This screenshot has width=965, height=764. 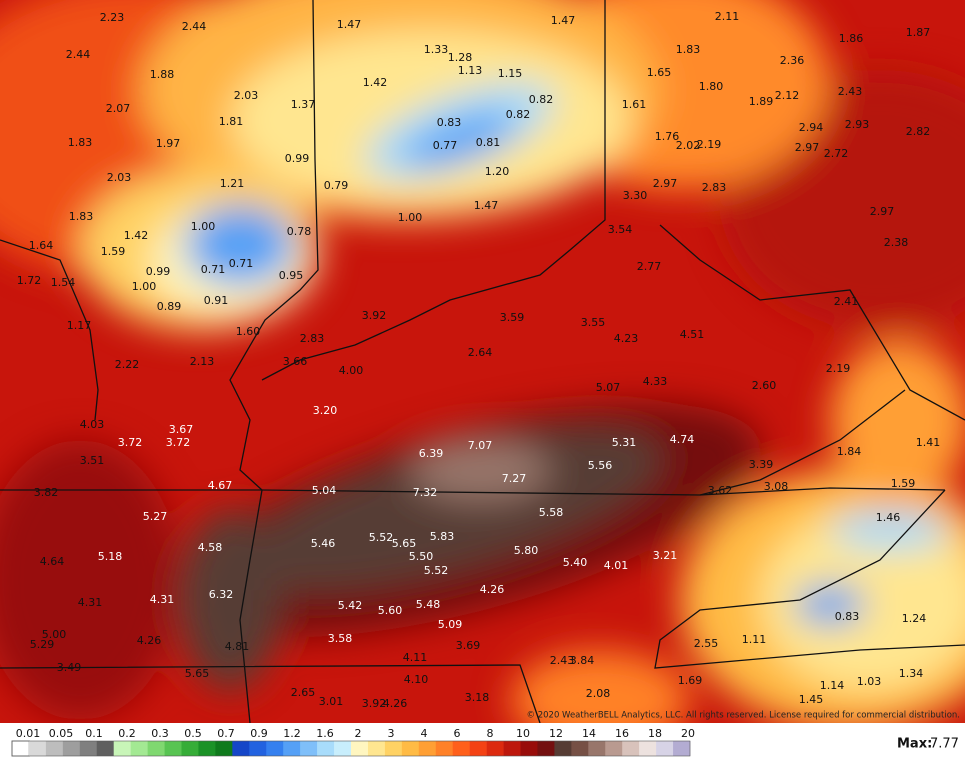 What do you see at coordinates (754, 639) in the screenshot?
I see `station-value: 1.11` at bounding box center [754, 639].